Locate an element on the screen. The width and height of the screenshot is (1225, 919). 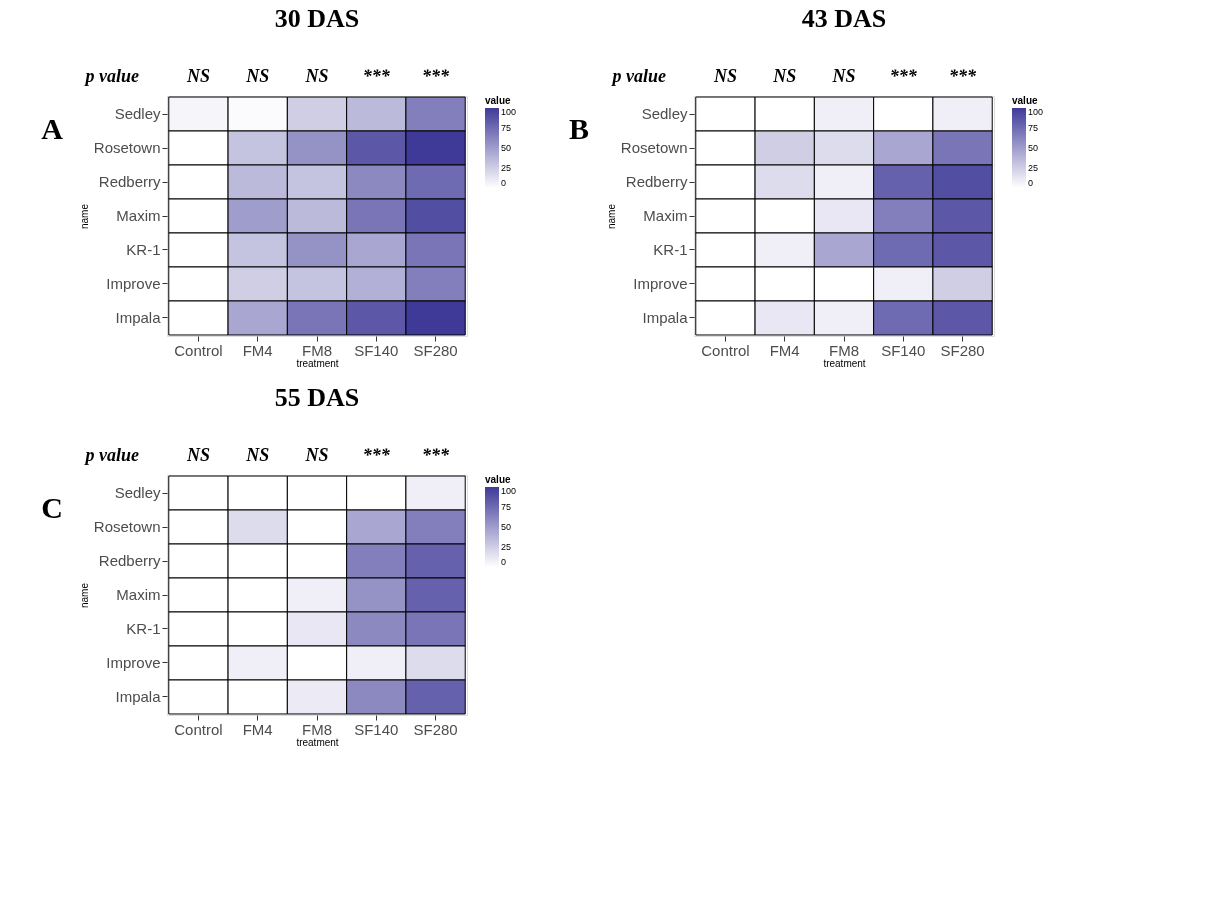
text: A is located at coordinates (52, 128).